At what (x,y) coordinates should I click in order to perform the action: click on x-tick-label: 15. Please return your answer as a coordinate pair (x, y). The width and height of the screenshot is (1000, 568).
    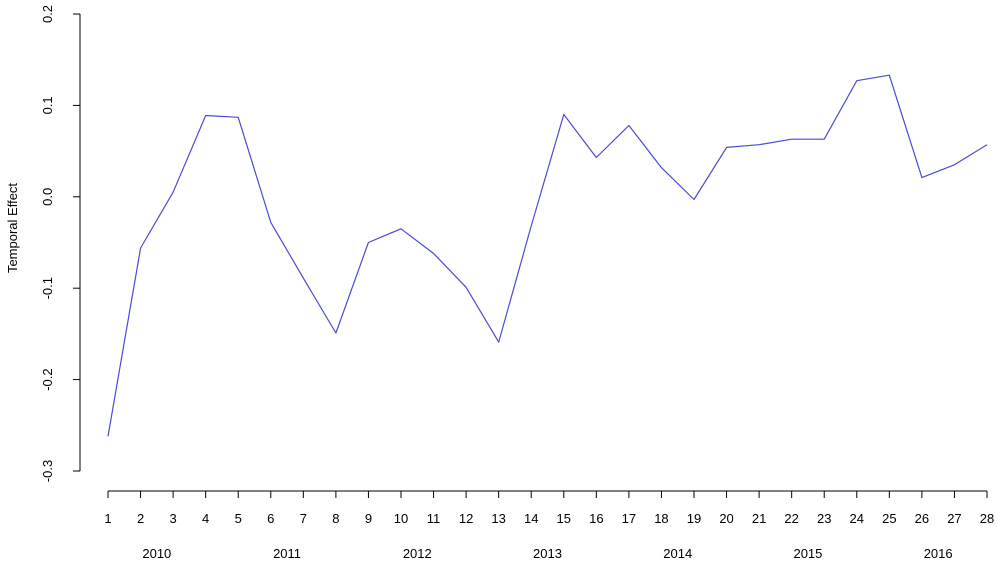
    Looking at the image, I should click on (564, 518).